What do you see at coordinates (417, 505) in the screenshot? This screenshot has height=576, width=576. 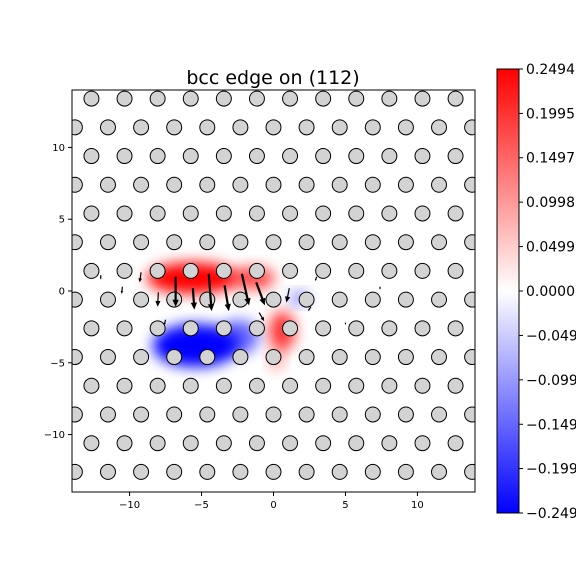 I see `x-tick-label: 10` at bounding box center [417, 505].